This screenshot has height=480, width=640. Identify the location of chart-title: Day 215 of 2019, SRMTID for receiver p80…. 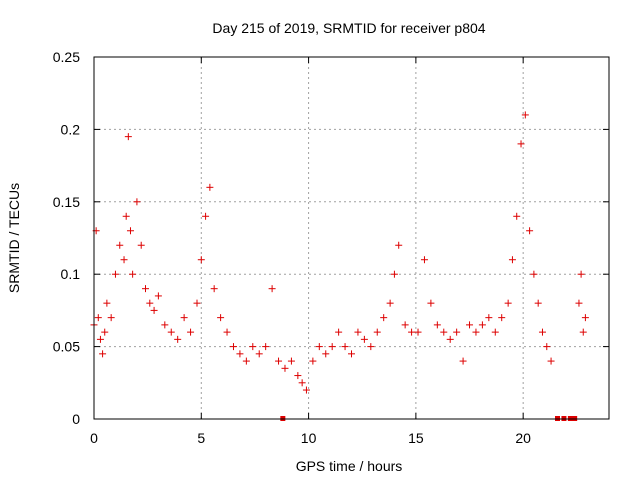
(348, 28).